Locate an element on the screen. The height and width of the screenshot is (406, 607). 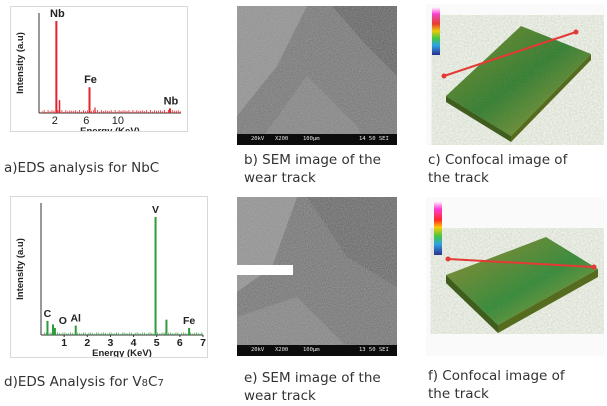
caption-e-line1: e) SEM image of the is located at coordinates (312, 378).